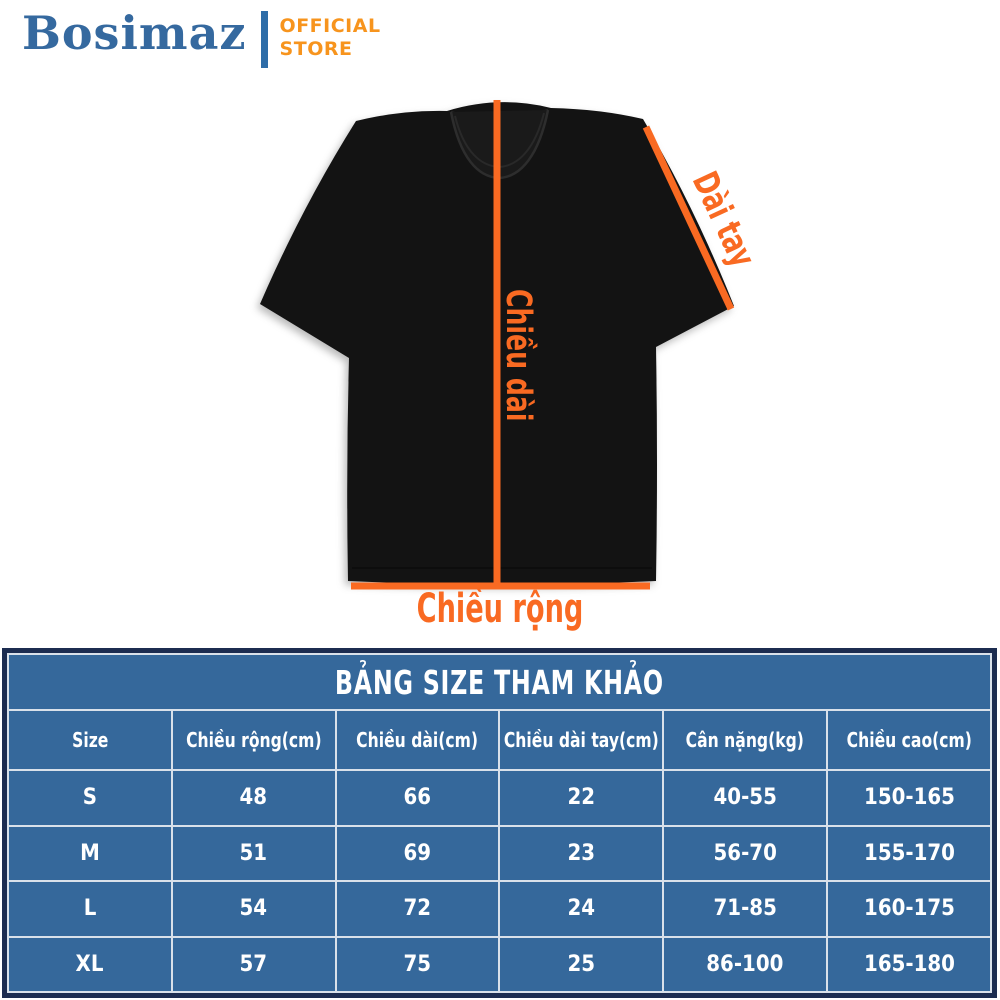  I want to click on table-cell: 48, so click(253, 798).